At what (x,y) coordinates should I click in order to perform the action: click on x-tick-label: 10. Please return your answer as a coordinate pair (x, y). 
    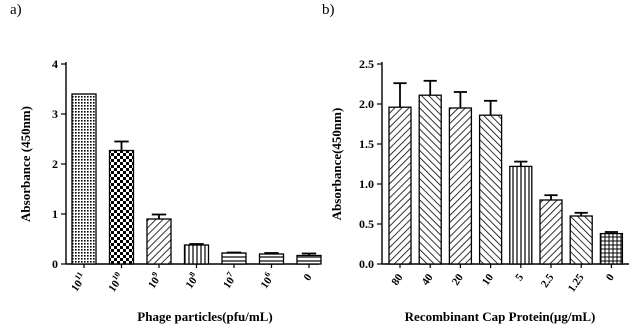
    Looking at the image, I should click on (488, 279).